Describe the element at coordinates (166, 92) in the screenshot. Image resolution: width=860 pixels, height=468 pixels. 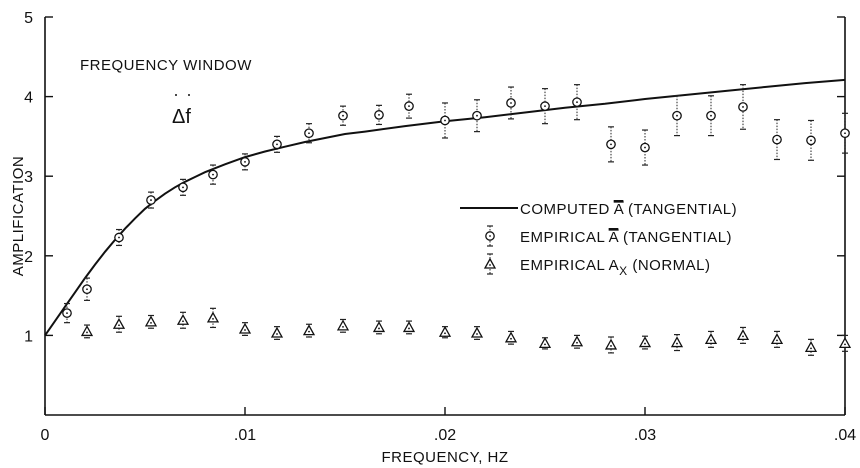
I see `frequency-window-annotation: FREQUENCY WINDOW Δf` at that location.